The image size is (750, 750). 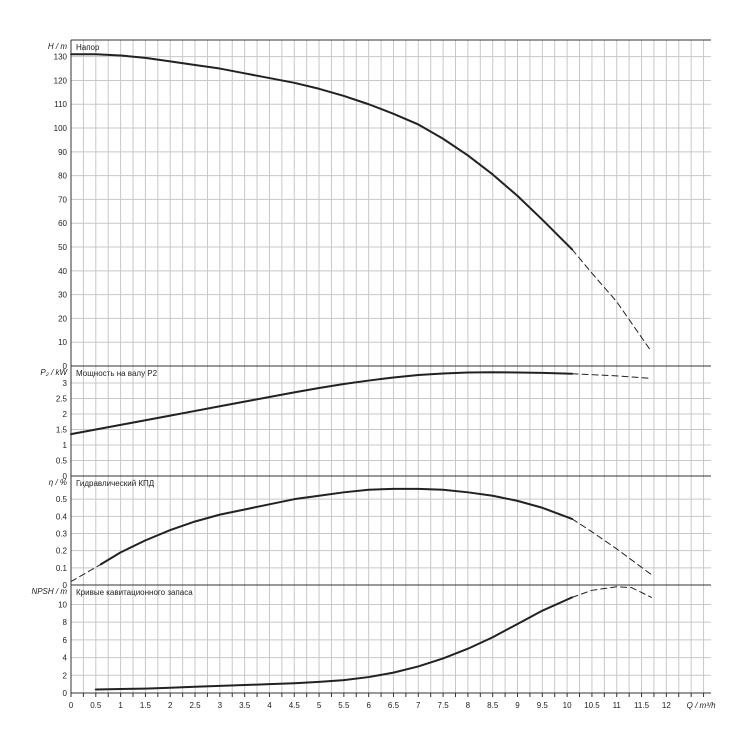 I want to click on y-tick-label: 50, so click(x=62, y=247).